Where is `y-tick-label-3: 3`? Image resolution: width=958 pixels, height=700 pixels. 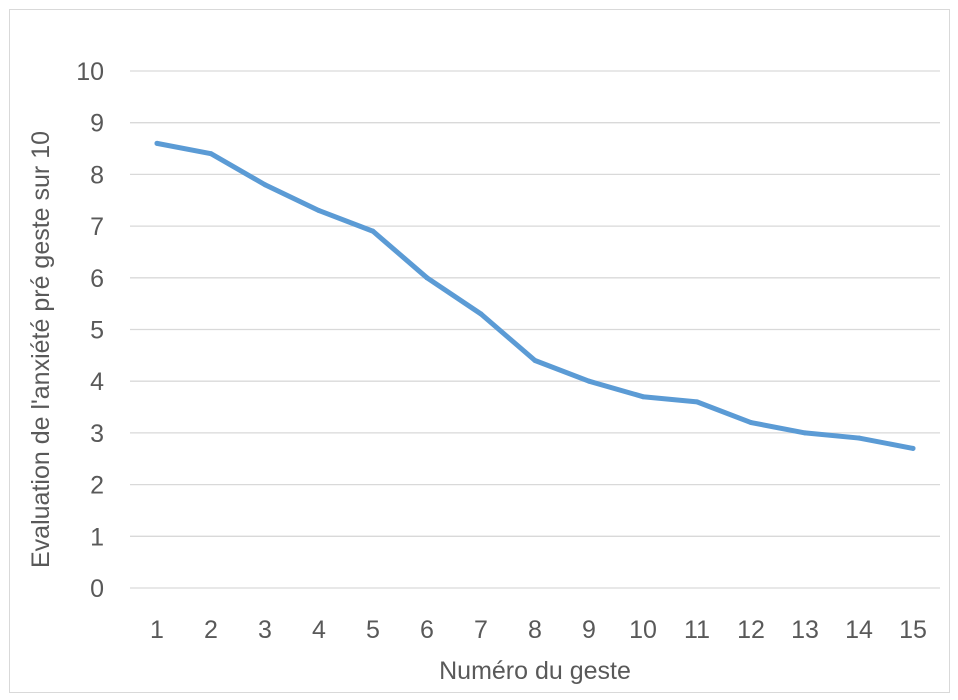 y-tick-label-3: 3 is located at coordinates (97, 434).